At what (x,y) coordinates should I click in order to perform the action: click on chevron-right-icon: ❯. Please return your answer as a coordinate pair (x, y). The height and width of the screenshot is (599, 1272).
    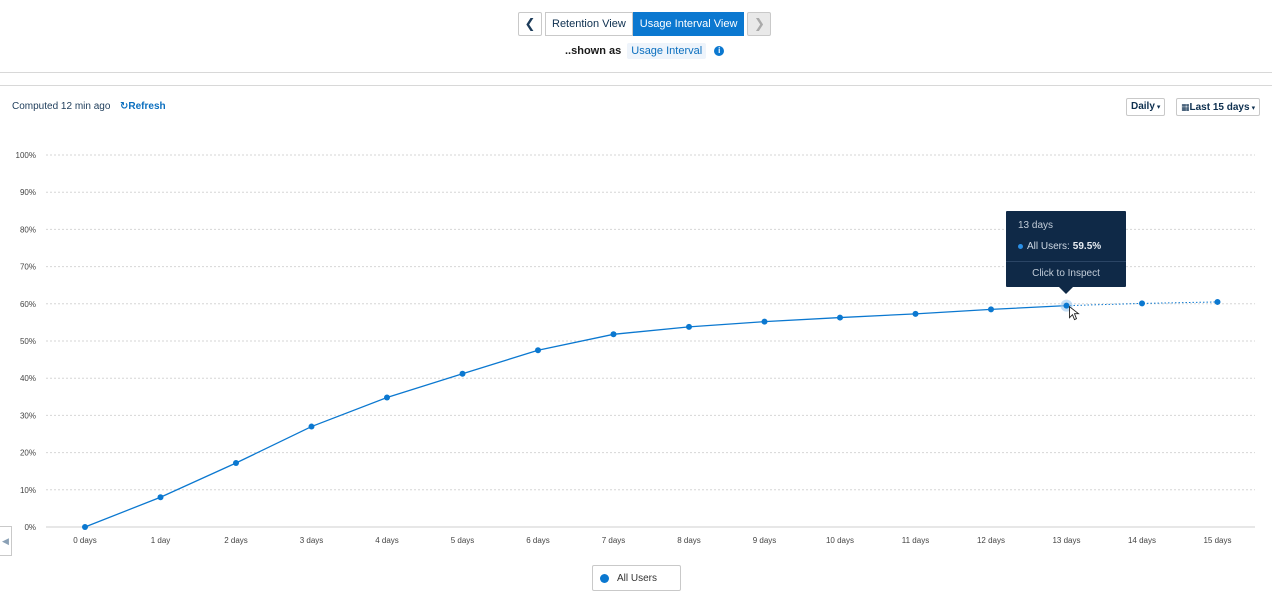
    Looking at the image, I should click on (759, 23).